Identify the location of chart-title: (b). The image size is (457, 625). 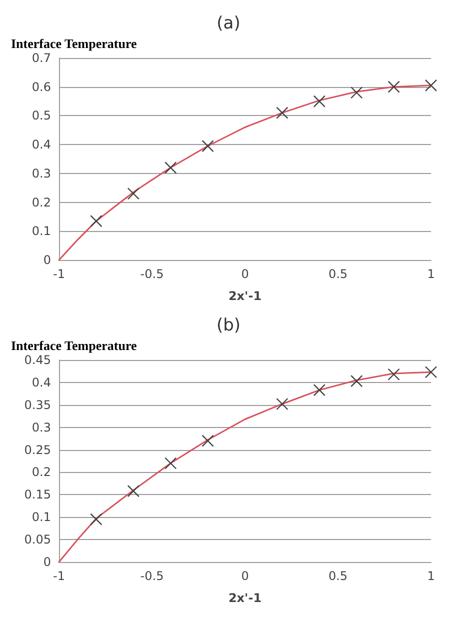
(228, 326).